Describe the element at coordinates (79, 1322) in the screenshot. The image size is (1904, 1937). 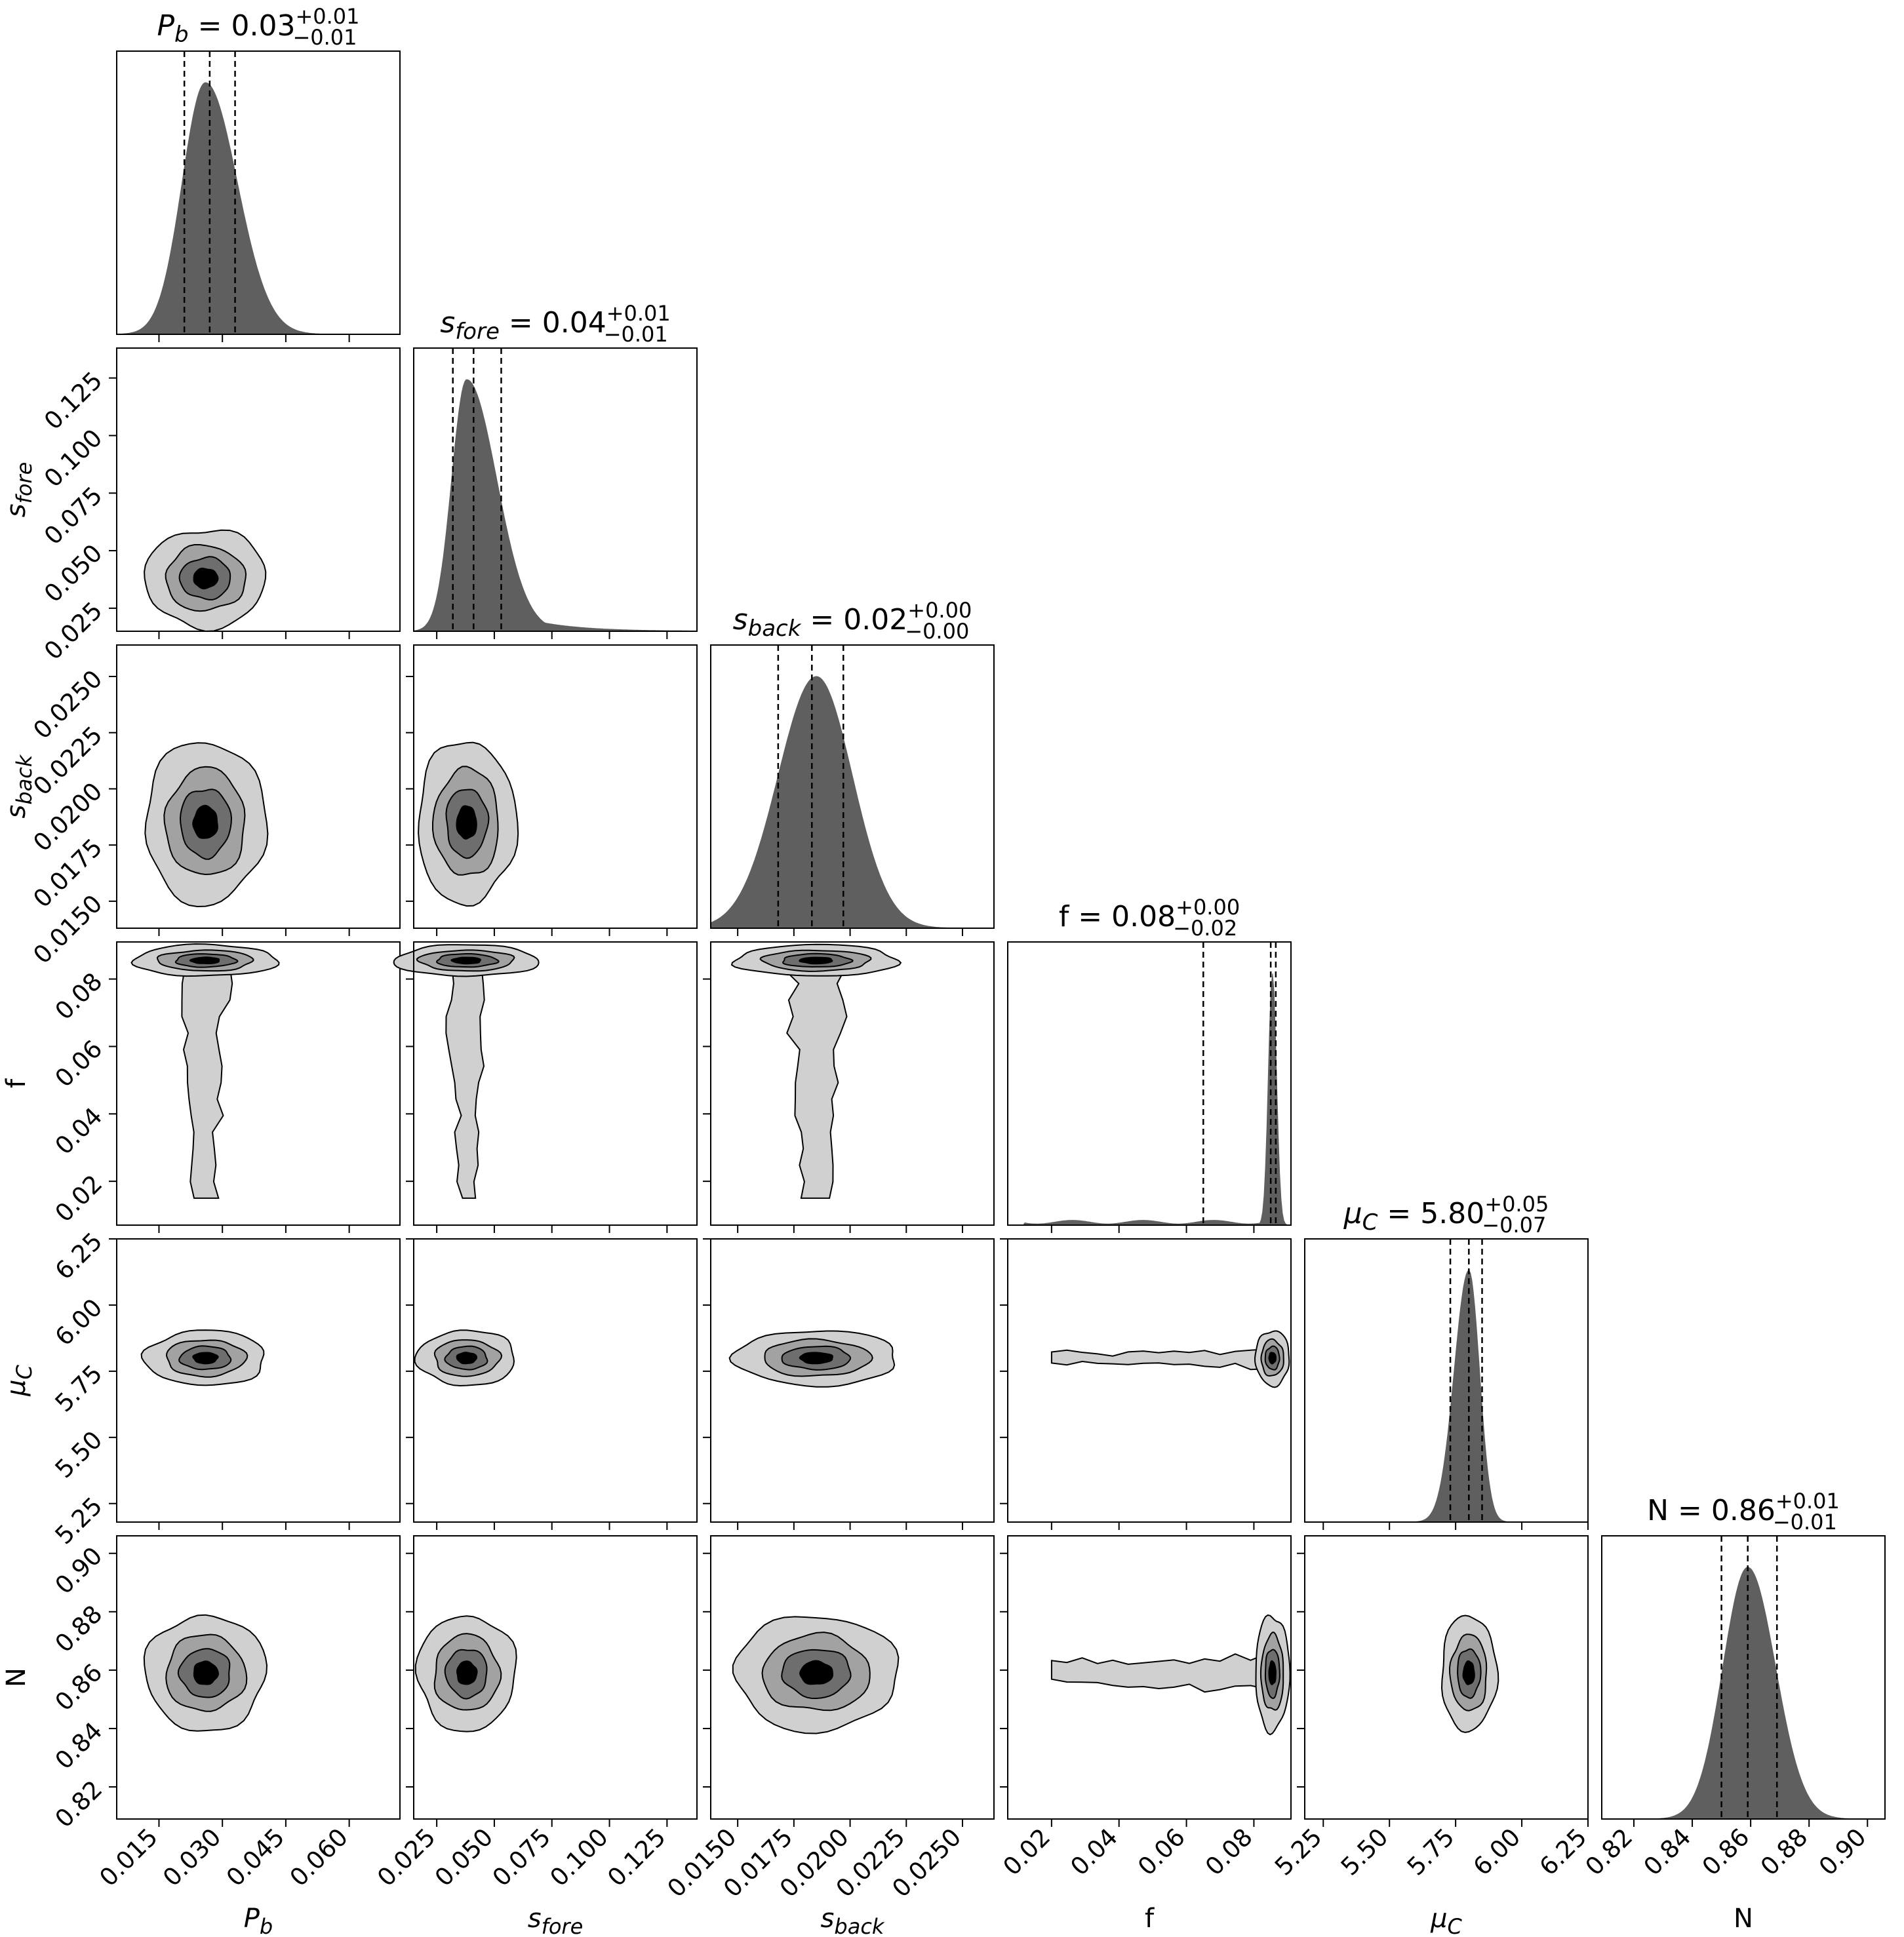
I see `y-tick-label: 6.00` at that location.